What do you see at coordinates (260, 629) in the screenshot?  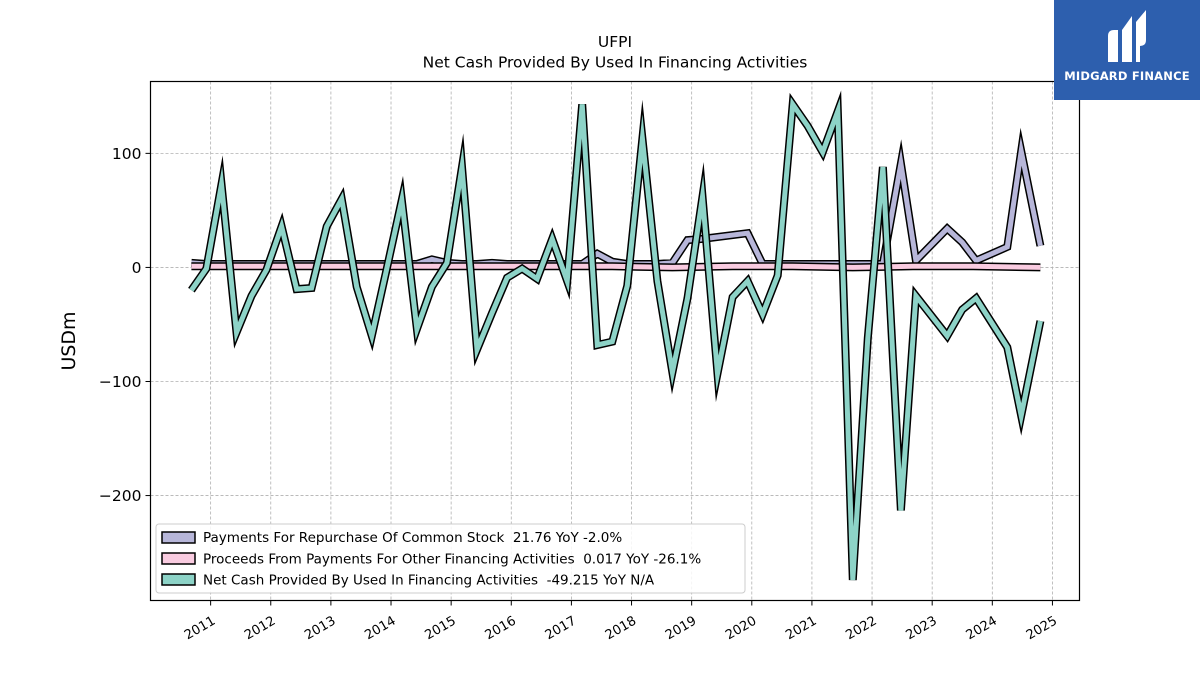 I see `x-tick-label: 2012` at bounding box center [260, 629].